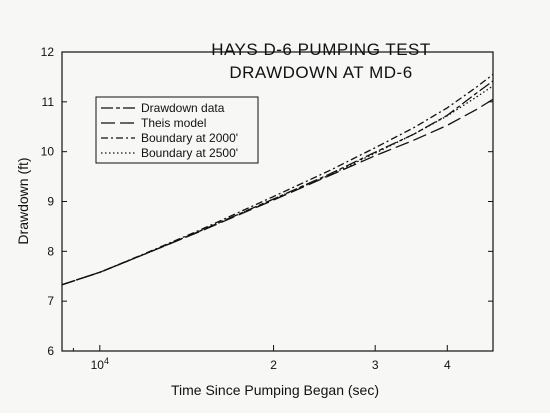 The width and height of the screenshot is (550, 418). Describe the element at coordinates (320, 72) in the screenshot. I see `chart-title-line-2: DRAWDOWN AT MD-6` at that location.